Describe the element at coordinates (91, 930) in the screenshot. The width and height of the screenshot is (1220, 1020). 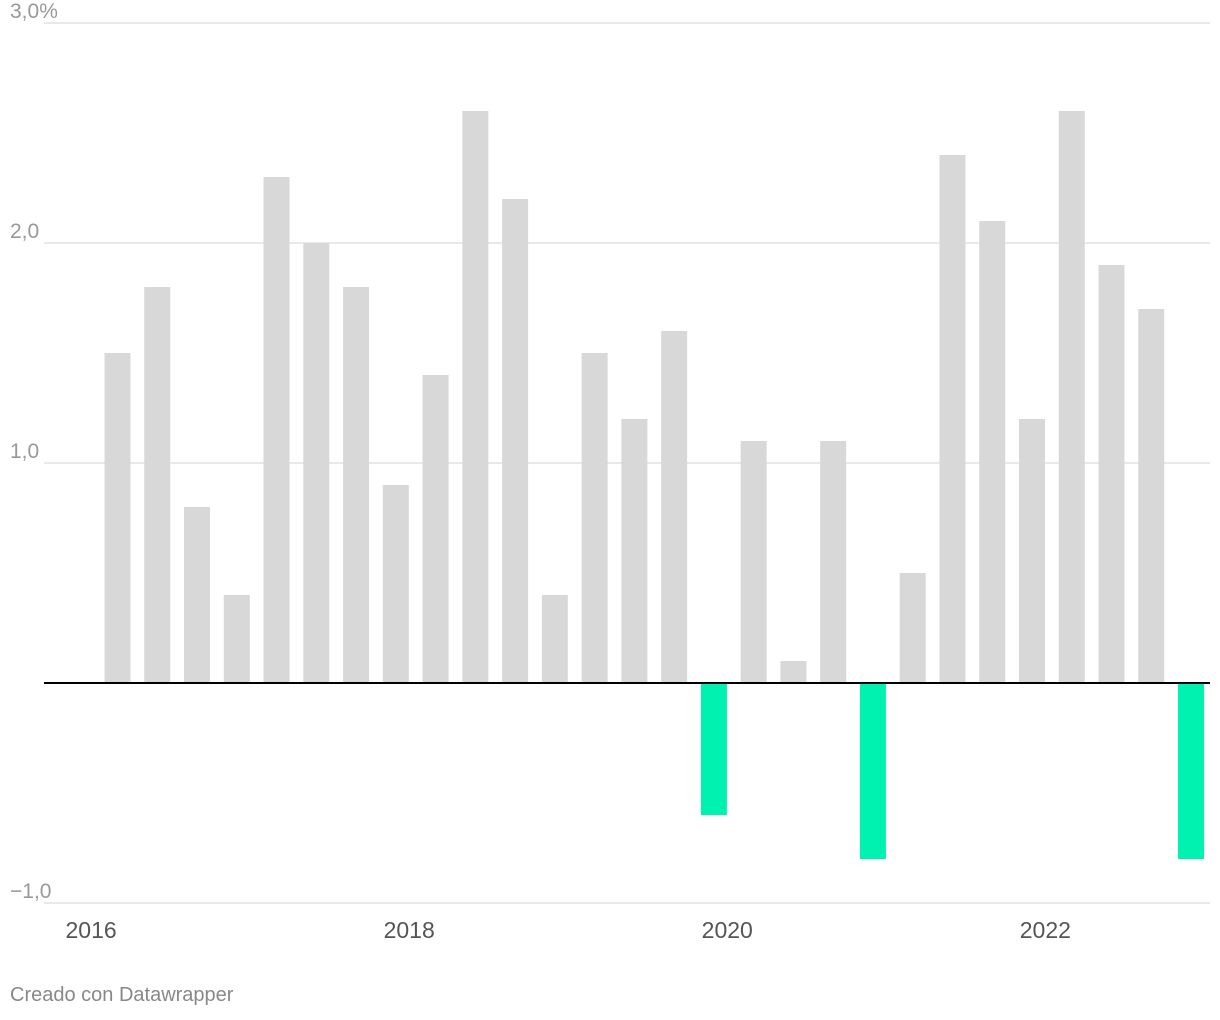
I see `x-tick-label: 2016` at that location.